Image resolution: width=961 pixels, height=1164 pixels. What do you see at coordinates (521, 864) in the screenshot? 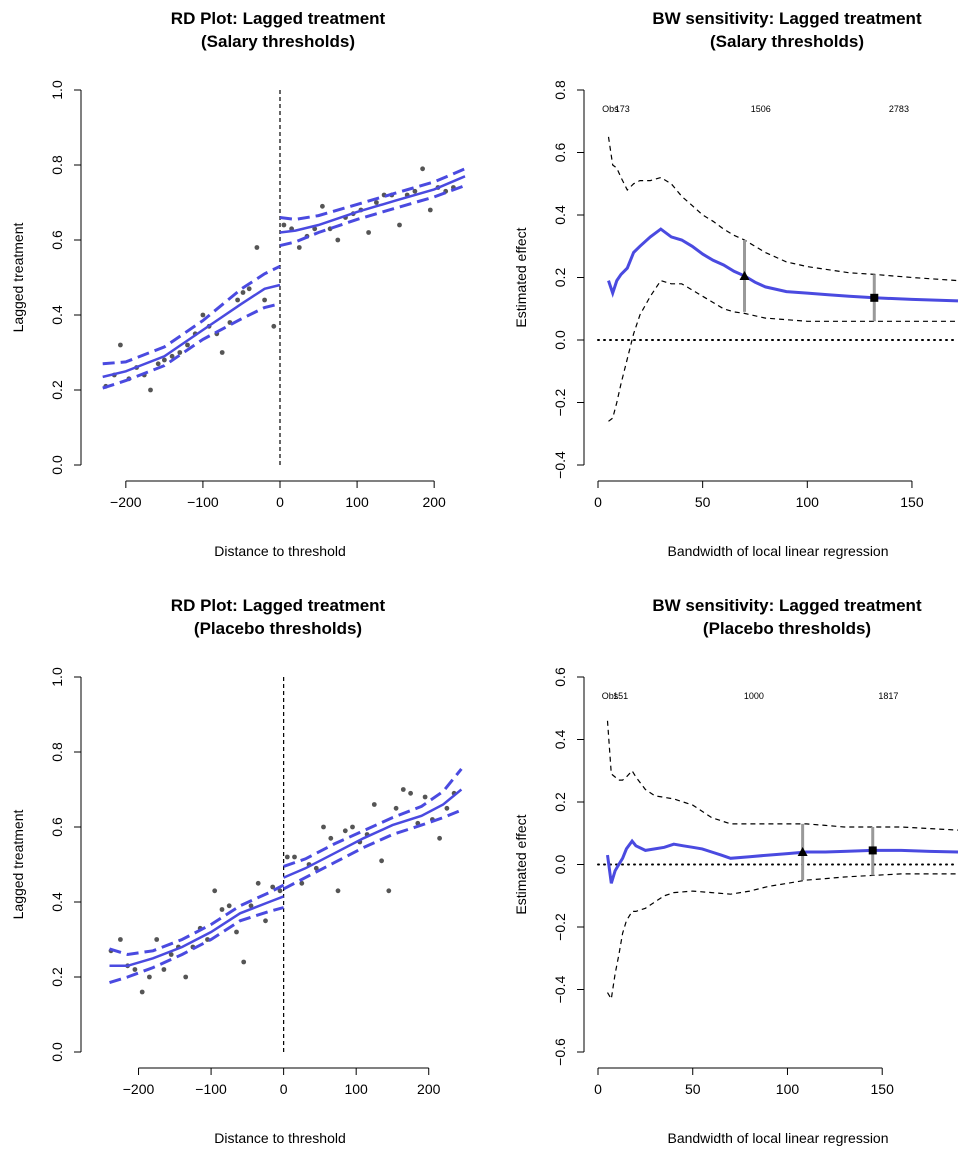
I see `y-axis-title: Estimated effect` at bounding box center [521, 864].